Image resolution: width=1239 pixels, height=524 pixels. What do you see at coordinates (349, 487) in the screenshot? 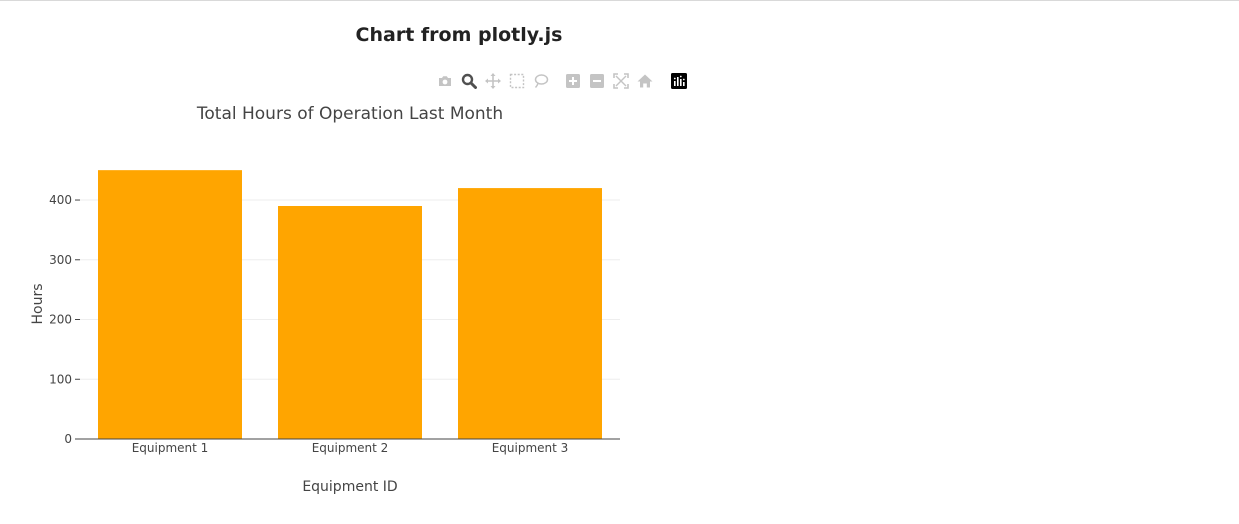
I see `x-axis-title: Equipment ID` at bounding box center [349, 487].